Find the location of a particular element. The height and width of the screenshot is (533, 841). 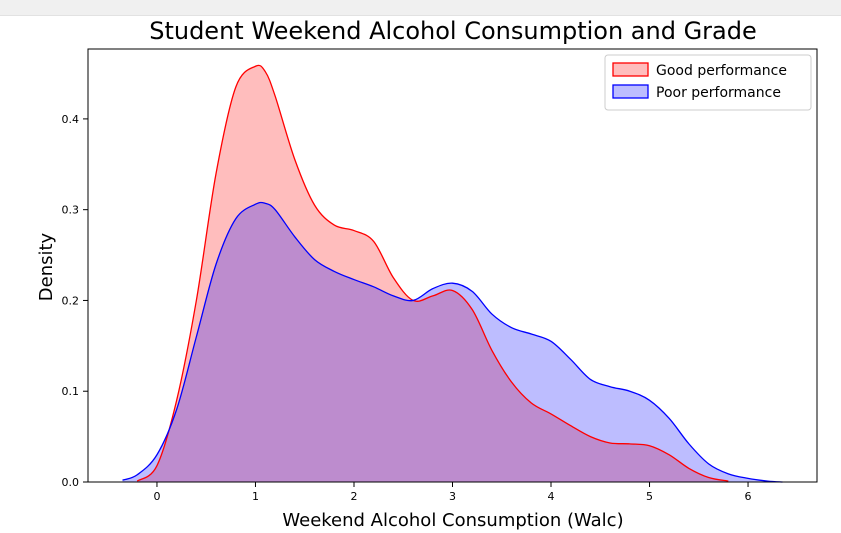

y-axis: 0.0 0.1 0.2 0.3 0.4 is located at coordinates (75, 301).